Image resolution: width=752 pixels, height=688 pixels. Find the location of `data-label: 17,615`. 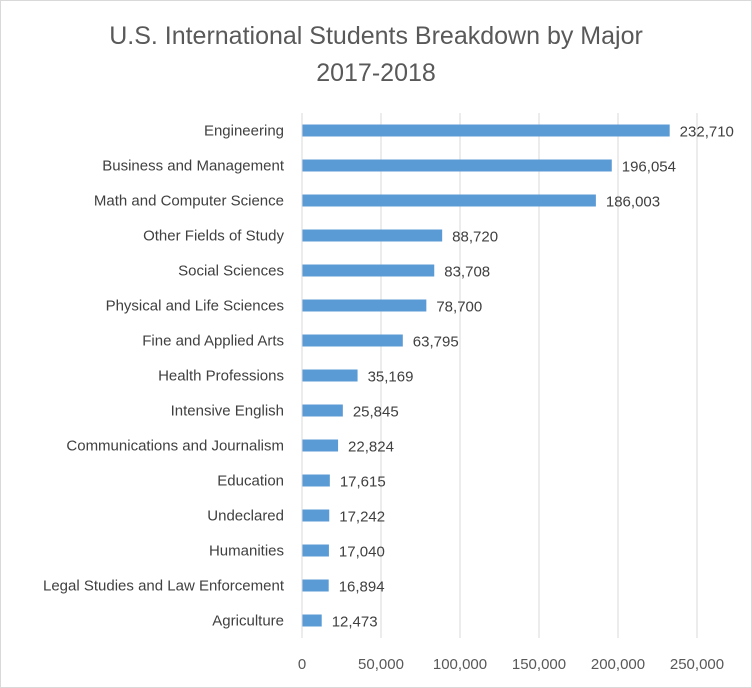

data-label: 17,615 is located at coordinates (363, 482).